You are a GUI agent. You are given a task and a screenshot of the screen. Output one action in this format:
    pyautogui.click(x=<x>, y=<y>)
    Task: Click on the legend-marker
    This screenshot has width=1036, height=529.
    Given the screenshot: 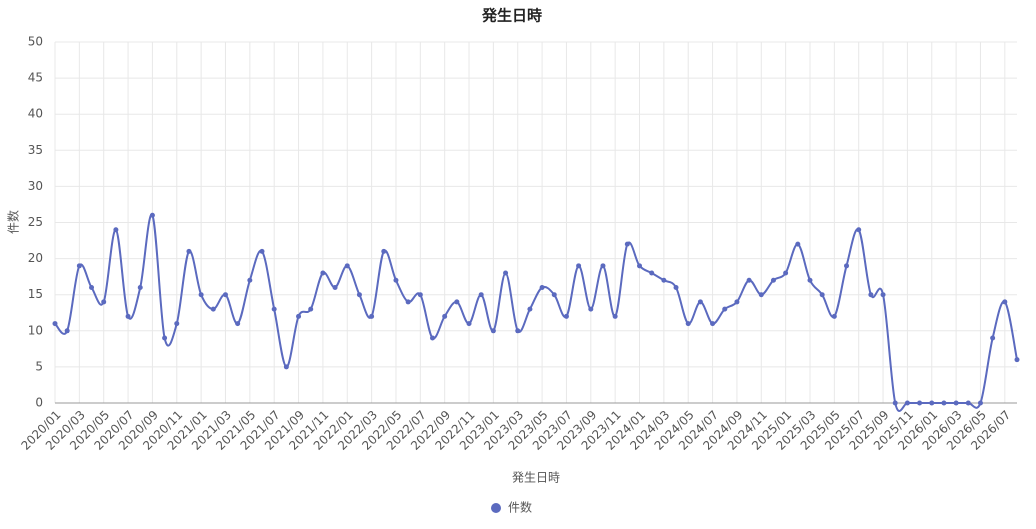 What is the action you would take?
    pyautogui.click(x=496, y=508)
    